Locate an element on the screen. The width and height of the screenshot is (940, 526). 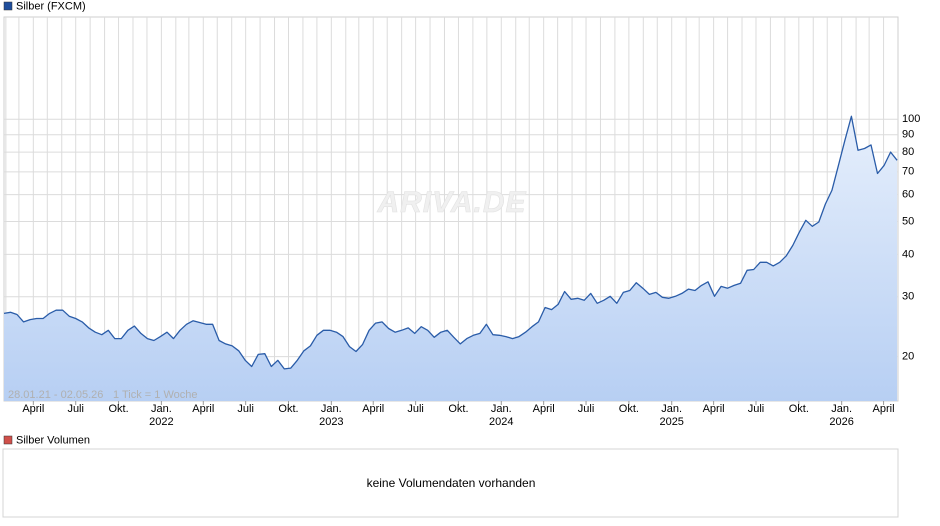
y-tick-label: 50 is located at coordinates (908, 221).